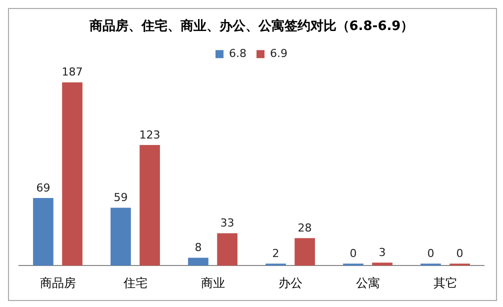 The height and width of the screenshot is (307, 503). I want to click on data-label: 123, so click(149, 135).